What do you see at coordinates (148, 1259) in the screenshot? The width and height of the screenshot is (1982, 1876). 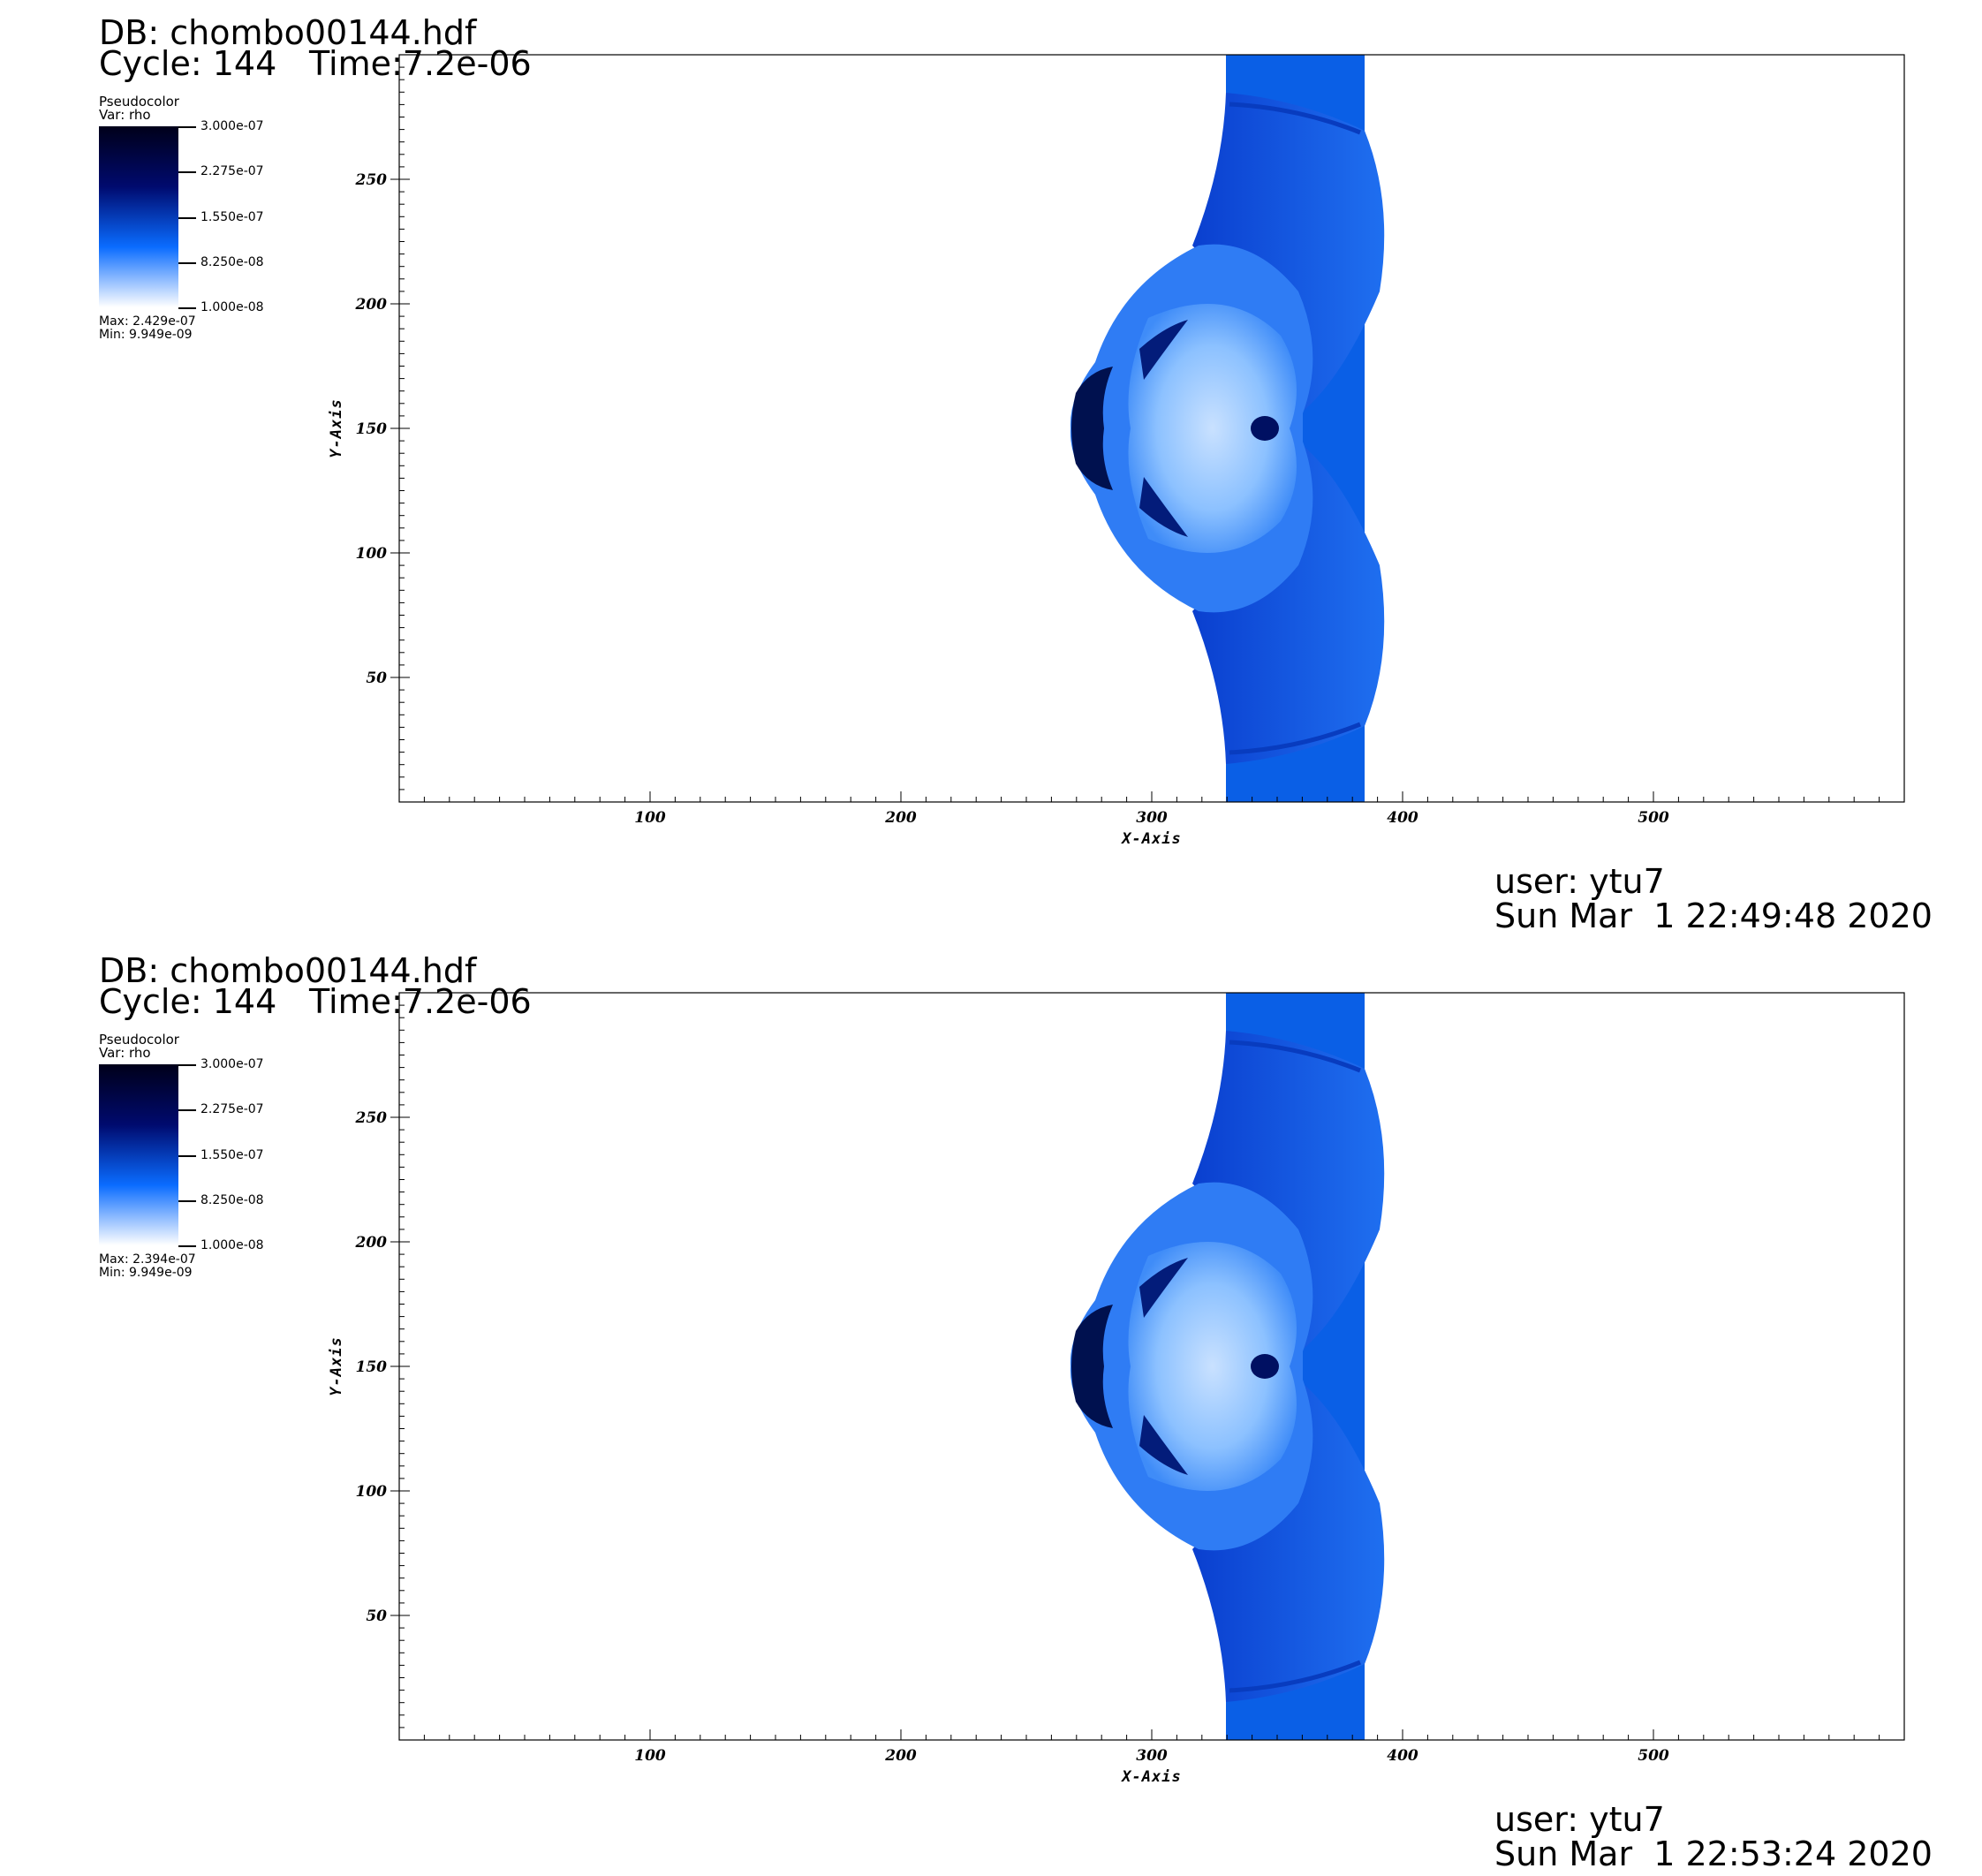 I see `legend-max: Max: 2.394e-07` at bounding box center [148, 1259].